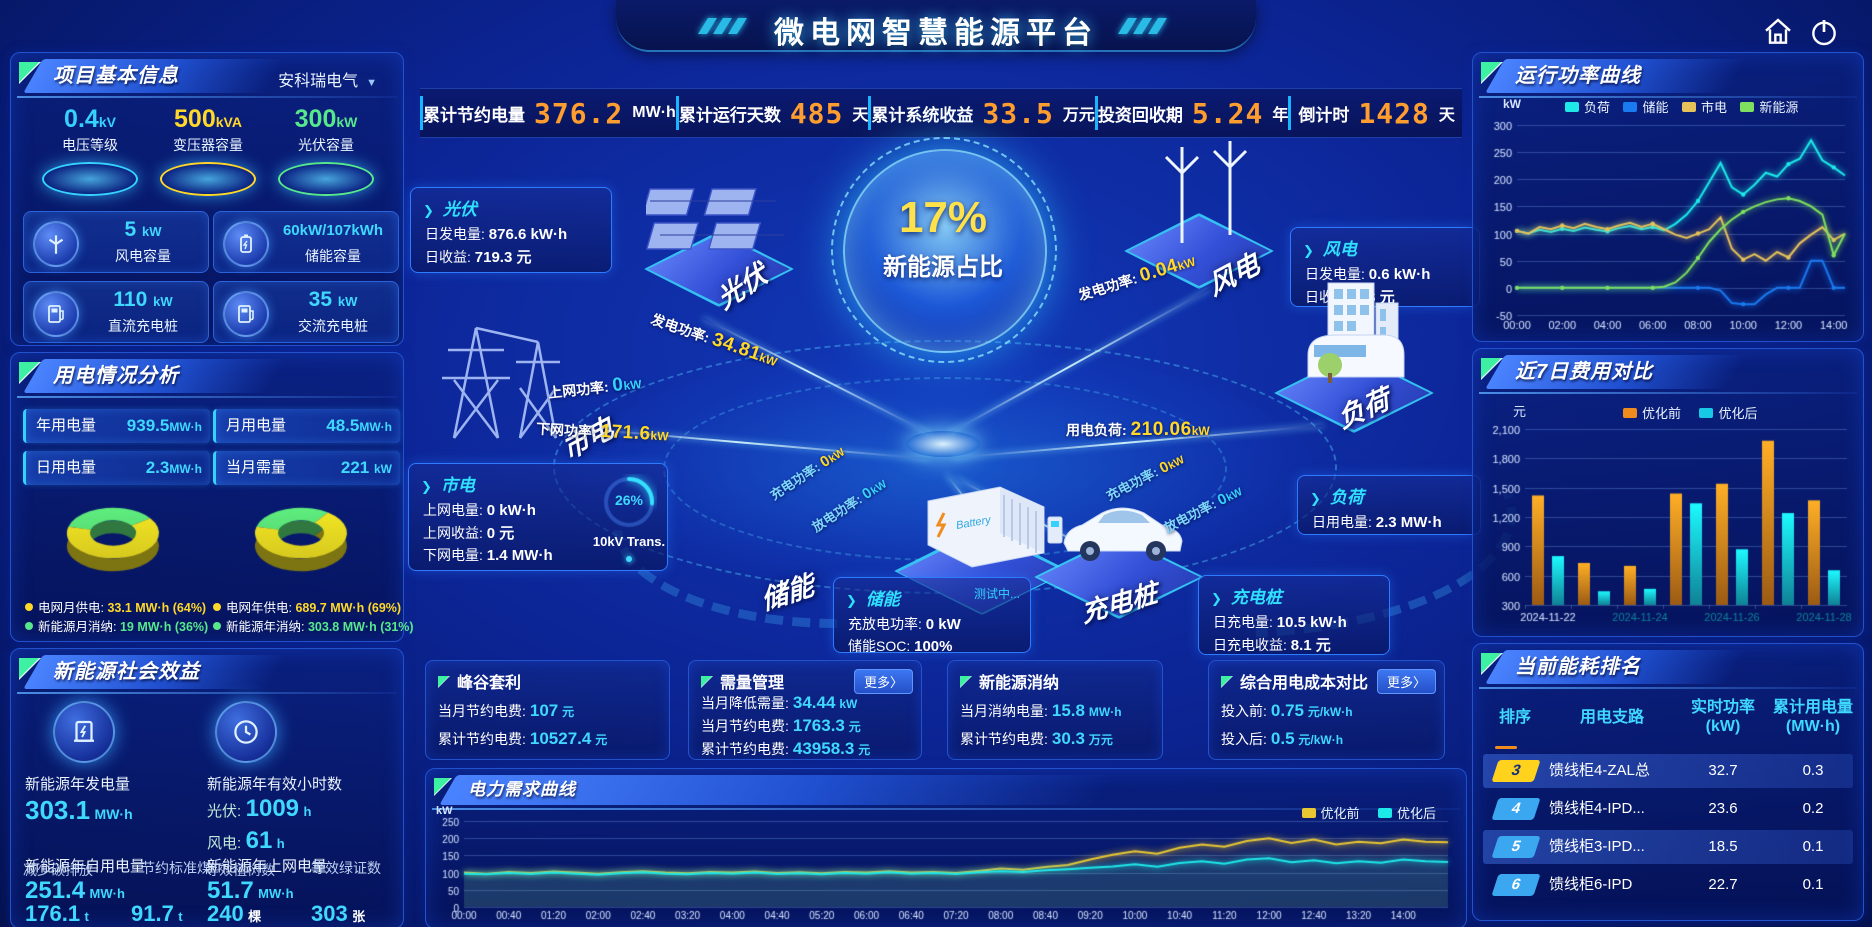 This screenshot has width=1872, height=927. I want to click on table-row: 6 馈线柜6-IPD 22.7 0.1, so click(1668, 885).